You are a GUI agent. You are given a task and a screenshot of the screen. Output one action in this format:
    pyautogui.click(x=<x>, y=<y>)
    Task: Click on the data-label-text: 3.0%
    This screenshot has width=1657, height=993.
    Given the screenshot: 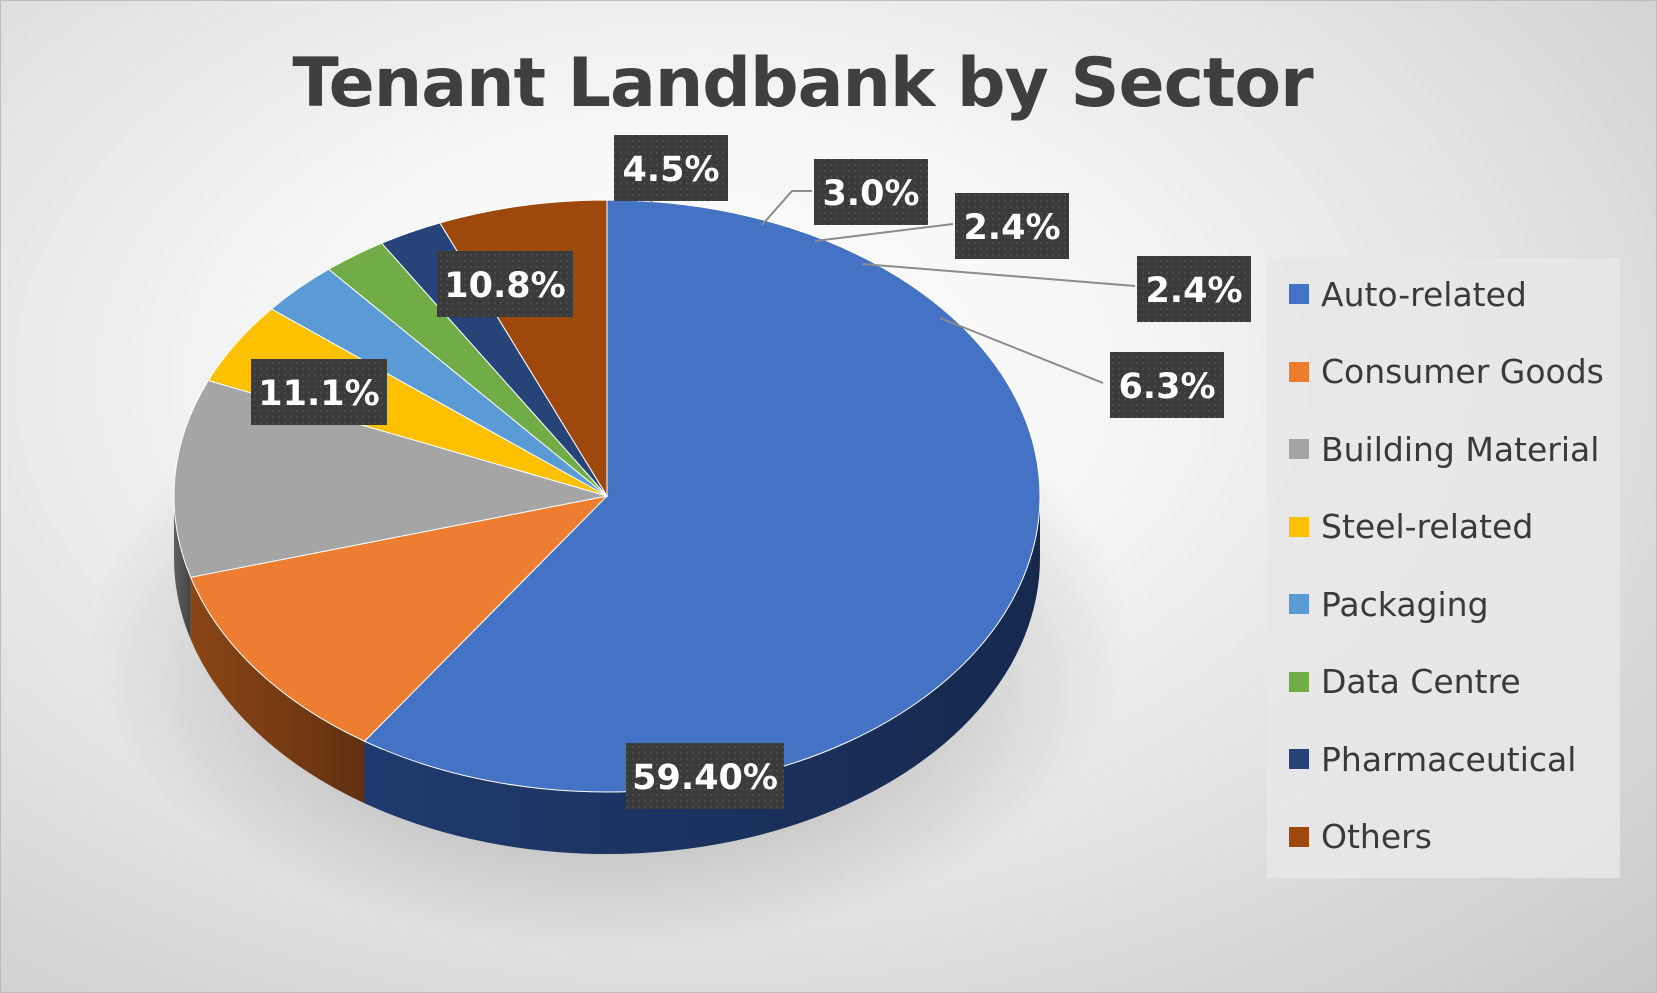 What is the action you would take?
    pyautogui.click(x=870, y=194)
    